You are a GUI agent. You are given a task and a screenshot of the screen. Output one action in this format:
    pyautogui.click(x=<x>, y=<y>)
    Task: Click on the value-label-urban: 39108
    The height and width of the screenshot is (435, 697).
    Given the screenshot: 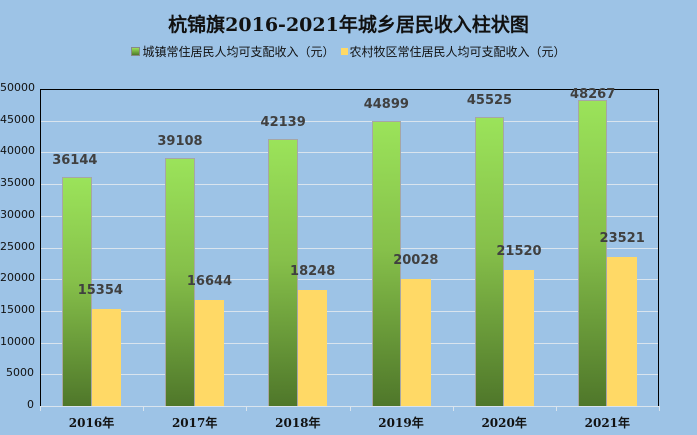 What is the action you would take?
    pyautogui.click(x=180, y=142)
    